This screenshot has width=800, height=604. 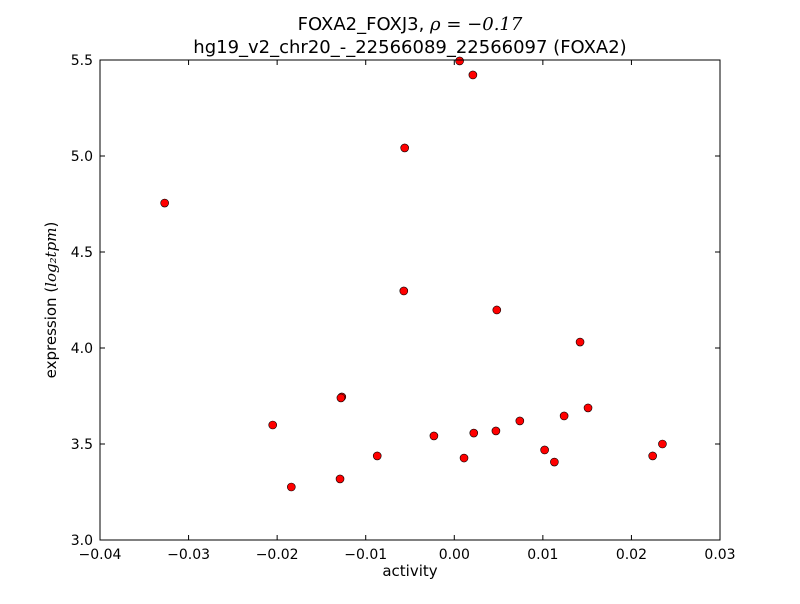 What do you see at coordinates (100, 555) in the screenshot?
I see `x-tick-label: −0.04` at bounding box center [100, 555].